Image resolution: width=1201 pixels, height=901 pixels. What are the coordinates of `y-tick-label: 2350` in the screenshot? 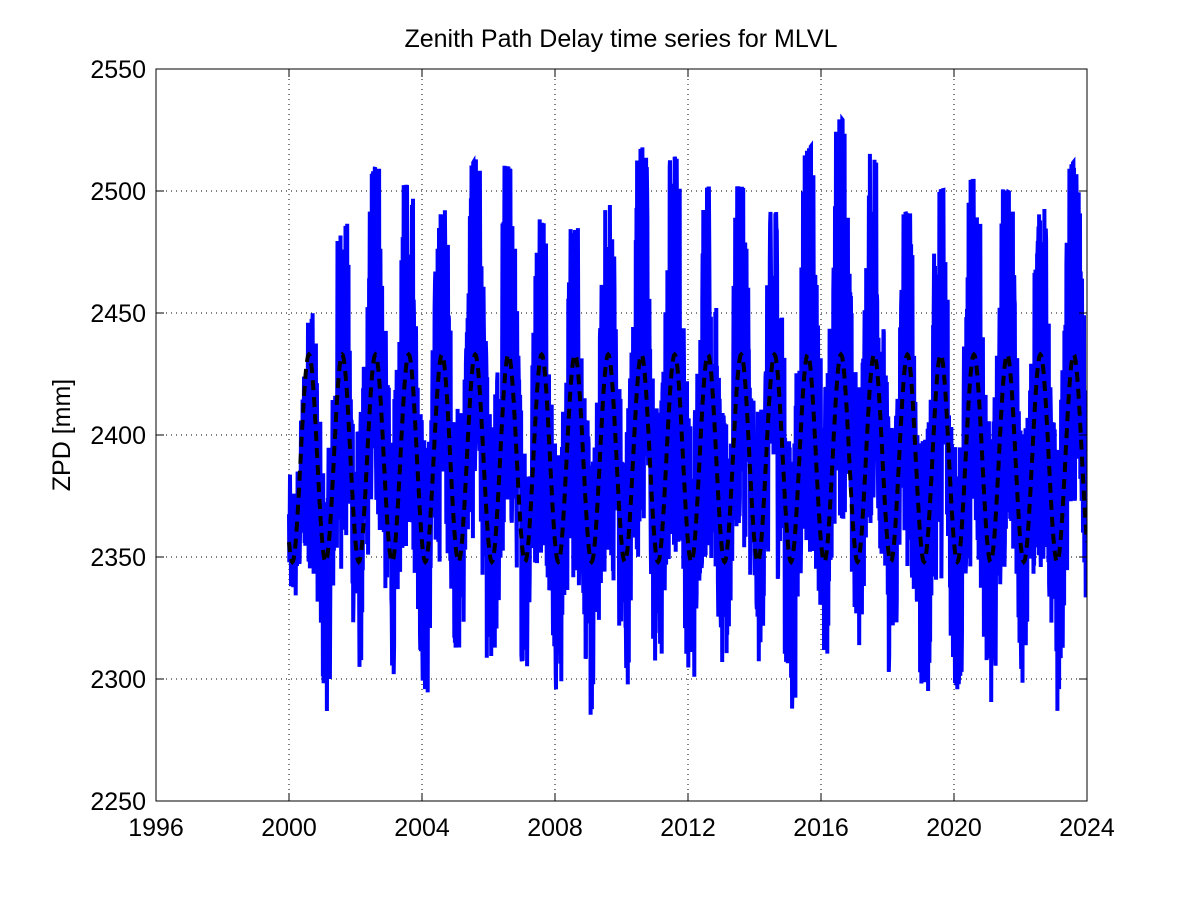 It's located at (118, 558).